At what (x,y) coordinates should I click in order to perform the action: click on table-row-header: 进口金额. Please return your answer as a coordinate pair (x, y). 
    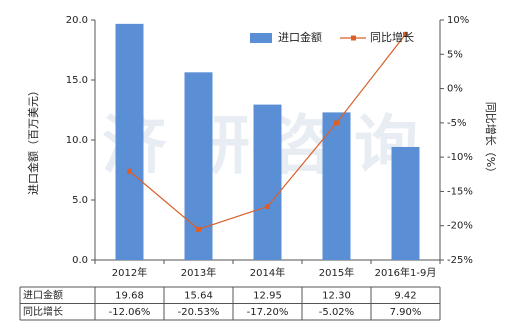
    Looking at the image, I should click on (43, 294).